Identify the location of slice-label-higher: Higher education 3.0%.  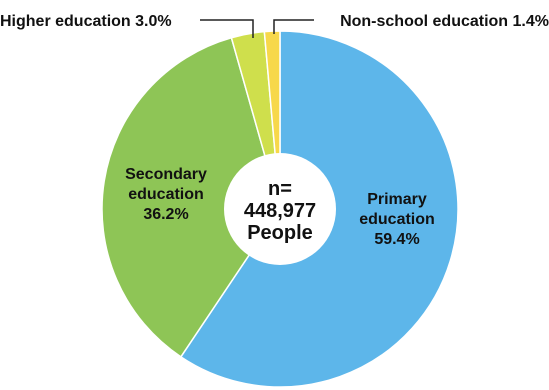
(86, 21).